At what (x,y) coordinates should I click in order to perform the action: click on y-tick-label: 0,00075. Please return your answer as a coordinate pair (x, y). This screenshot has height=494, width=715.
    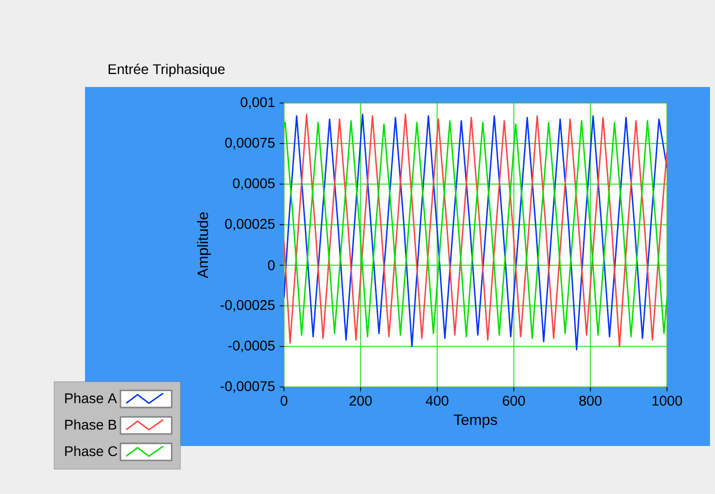
    Looking at the image, I should click on (250, 144).